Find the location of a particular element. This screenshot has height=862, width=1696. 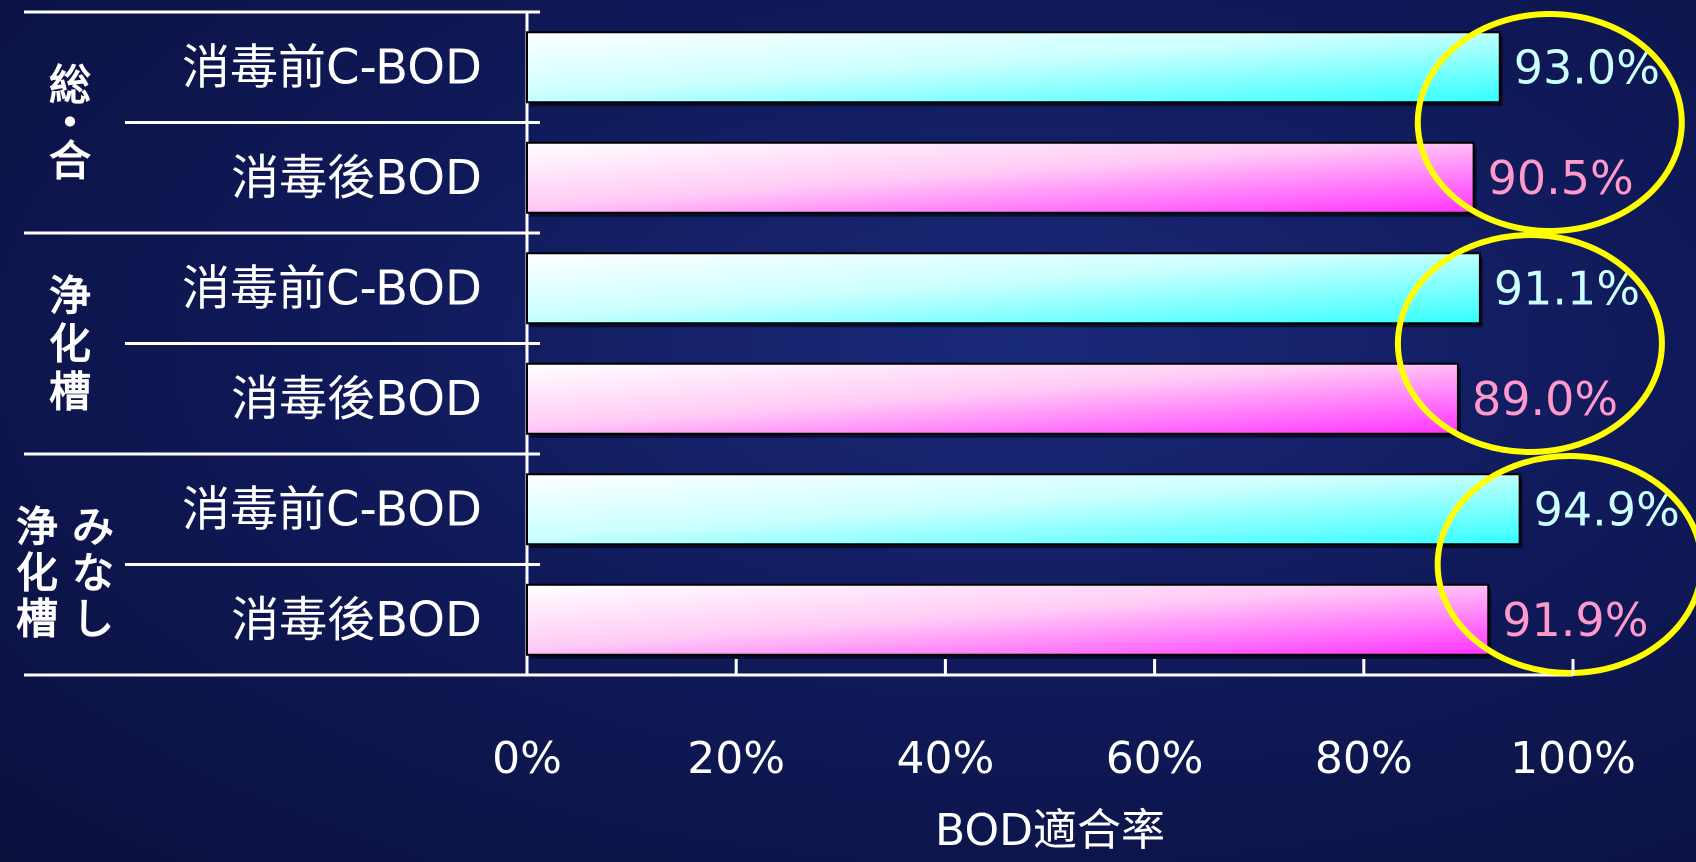

x-tick-label: 20% is located at coordinates (736, 758).